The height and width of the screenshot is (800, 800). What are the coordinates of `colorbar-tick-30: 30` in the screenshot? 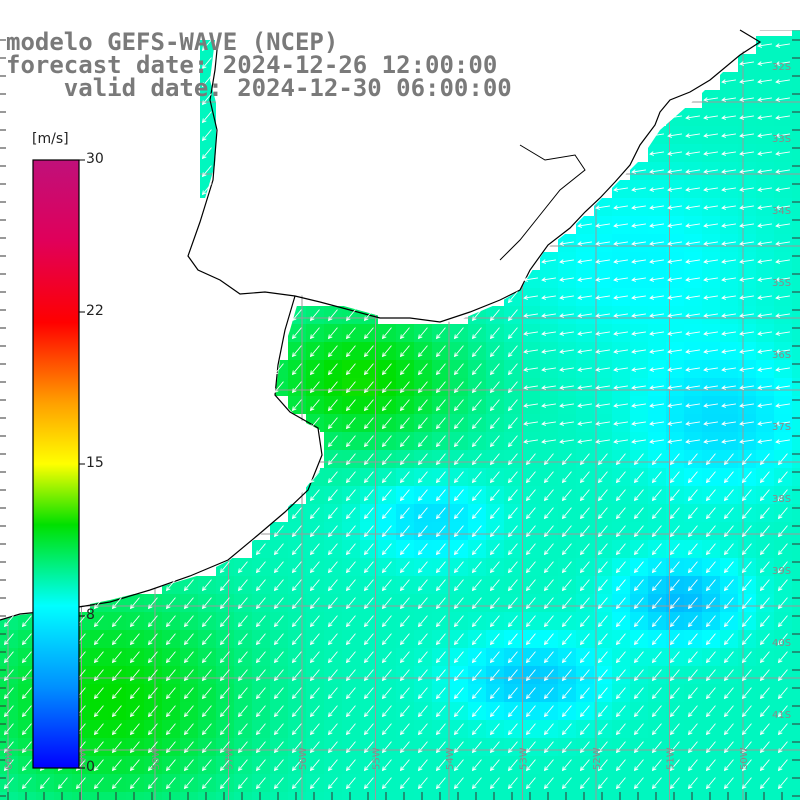 It's located at (95, 159).